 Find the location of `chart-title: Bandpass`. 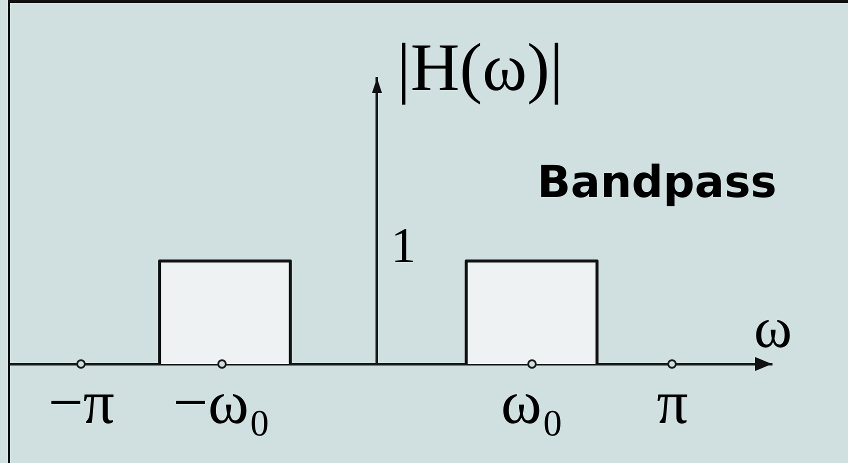

chart-title: Bandpass is located at coordinates (657, 182).